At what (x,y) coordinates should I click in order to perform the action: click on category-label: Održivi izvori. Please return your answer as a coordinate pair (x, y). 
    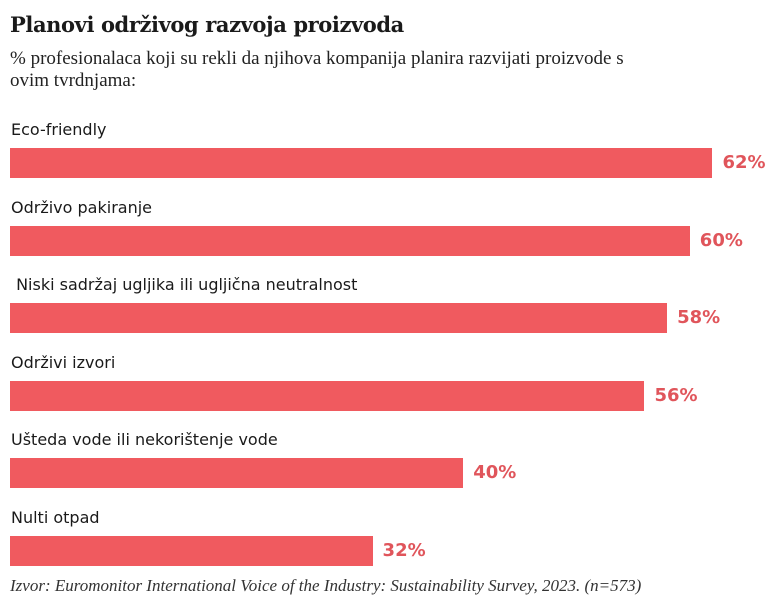
    Looking at the image, I should click on (63, 362).